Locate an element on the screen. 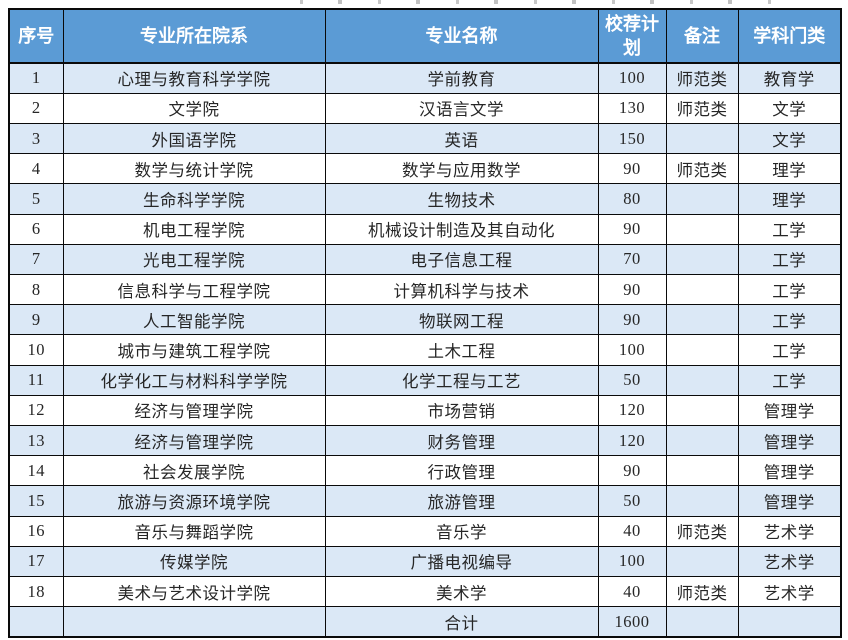 This screenshot has width=848, height=640. table-row: 8 信息科学与工程学院 计算机科学与技术 90 工学 is located at coordinates (425, 289).